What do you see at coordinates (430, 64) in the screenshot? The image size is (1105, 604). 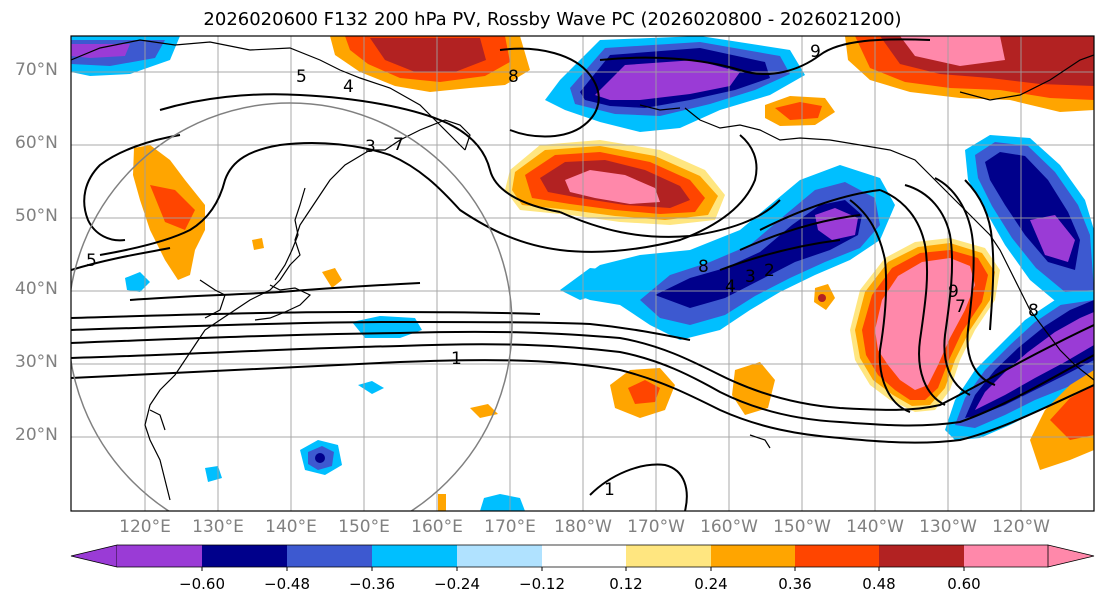 I see `anomaly-positive-north-asia` at bounding box center [430, 64].